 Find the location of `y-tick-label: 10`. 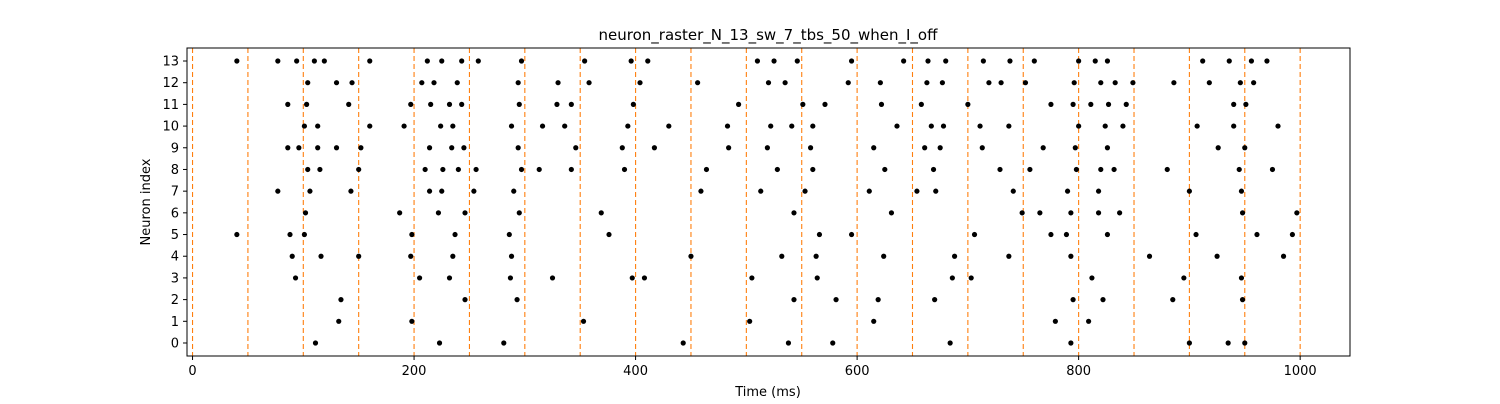

y-tick-label: 10 is located at coordinates (170, 127).